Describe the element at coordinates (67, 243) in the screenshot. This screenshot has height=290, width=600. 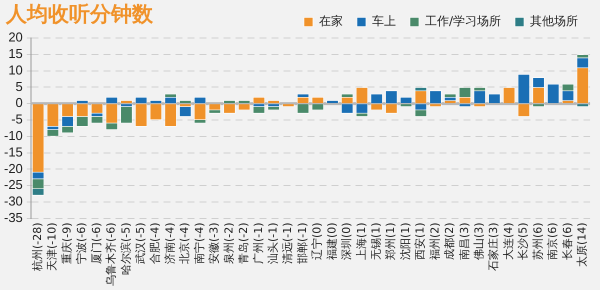
I see `x-tick-label: 重庆(-9)` at that location.